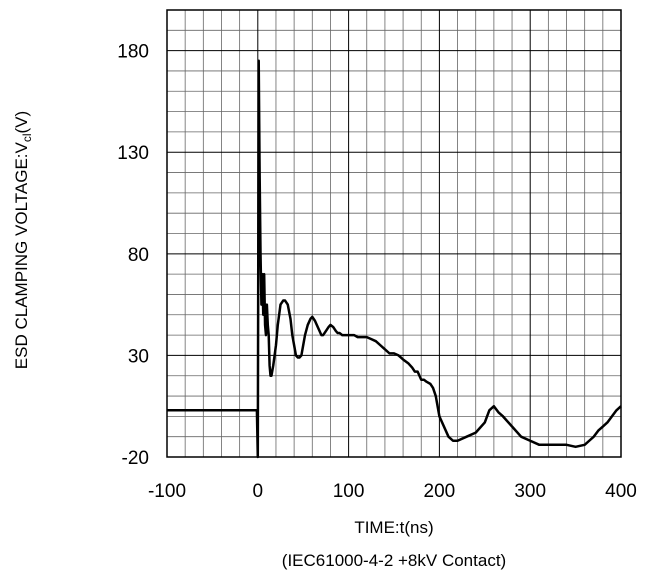 The width and height of the screenshot is (659, 573). What do you see at coordinates (394, 560) in the screenshot?
I see `chart-caption: (IEC61000-4-2 +8kV Contact)` at bounding box center [394, 560].